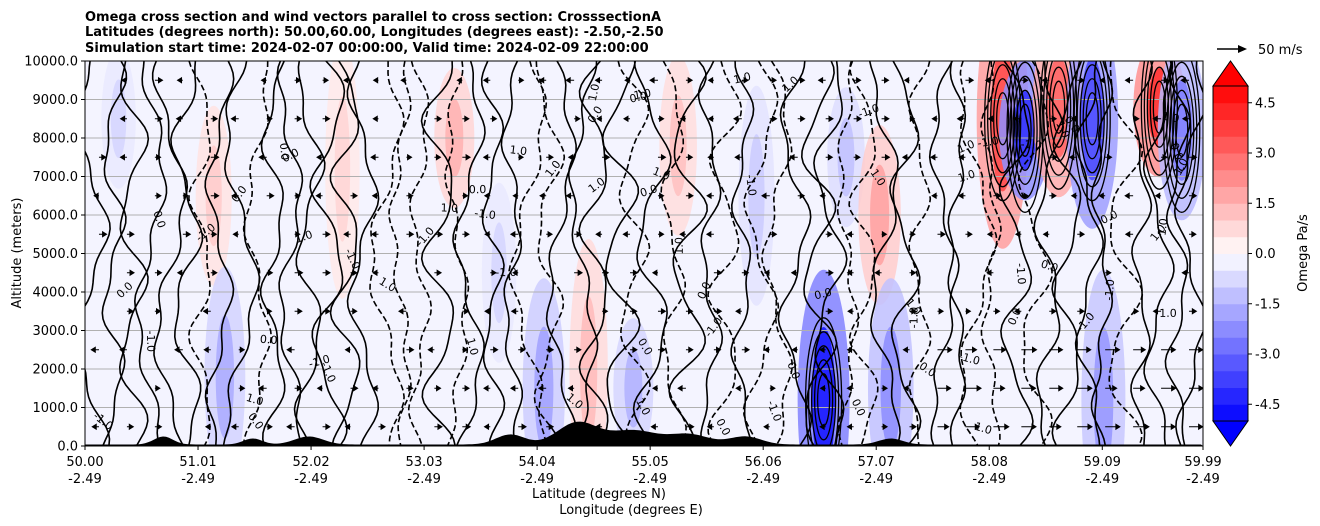  I want to click on terrain-silhouette, so click(644, 433).